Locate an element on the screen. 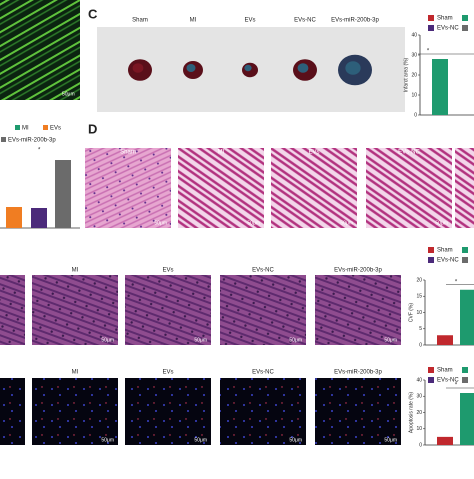 This screenshot has height=479, width=474. y-axis-label: CVF (%) is located at coordinates (411, 313).